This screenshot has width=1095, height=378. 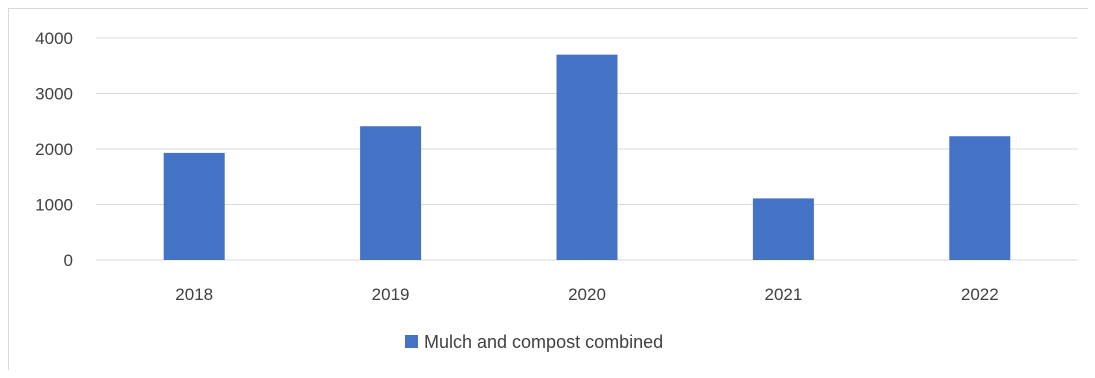 I want to click on bar-2020, so click(x=587, y=157).